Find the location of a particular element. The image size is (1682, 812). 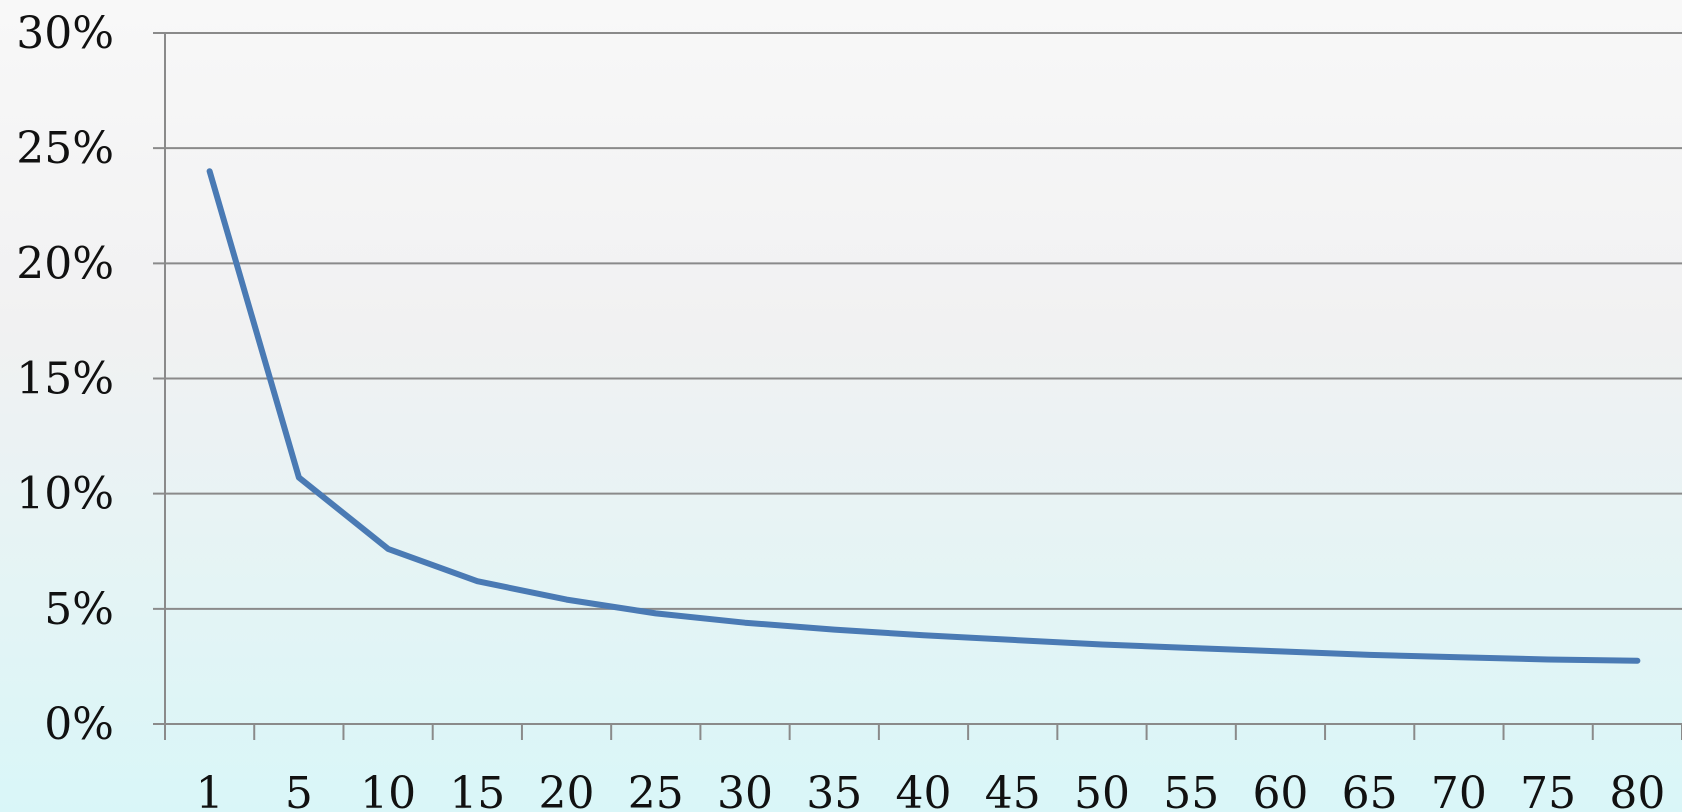

y-tick-label: 15% is located at coordinates (65, 379).